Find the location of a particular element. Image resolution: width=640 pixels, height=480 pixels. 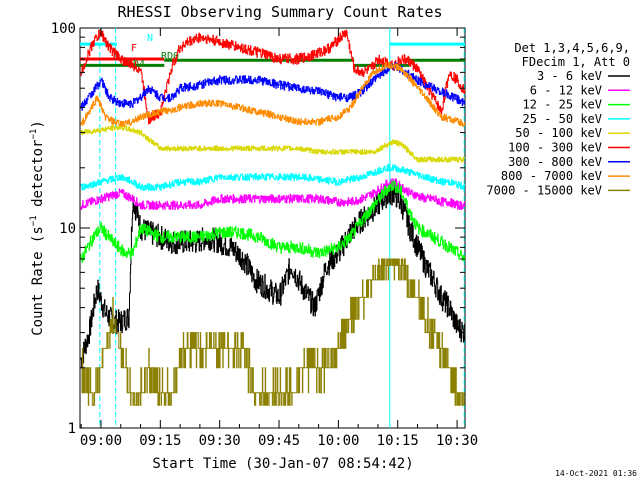

flag-label-f: F is located at coordinates (134, 48).